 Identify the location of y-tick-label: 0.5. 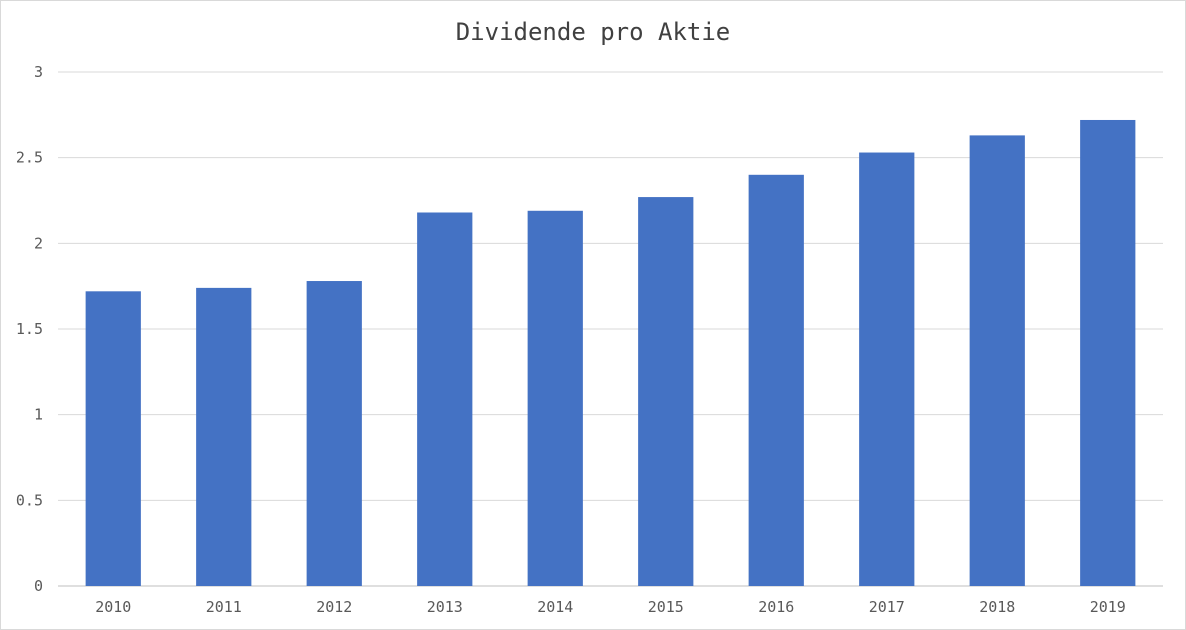
(29, 500).